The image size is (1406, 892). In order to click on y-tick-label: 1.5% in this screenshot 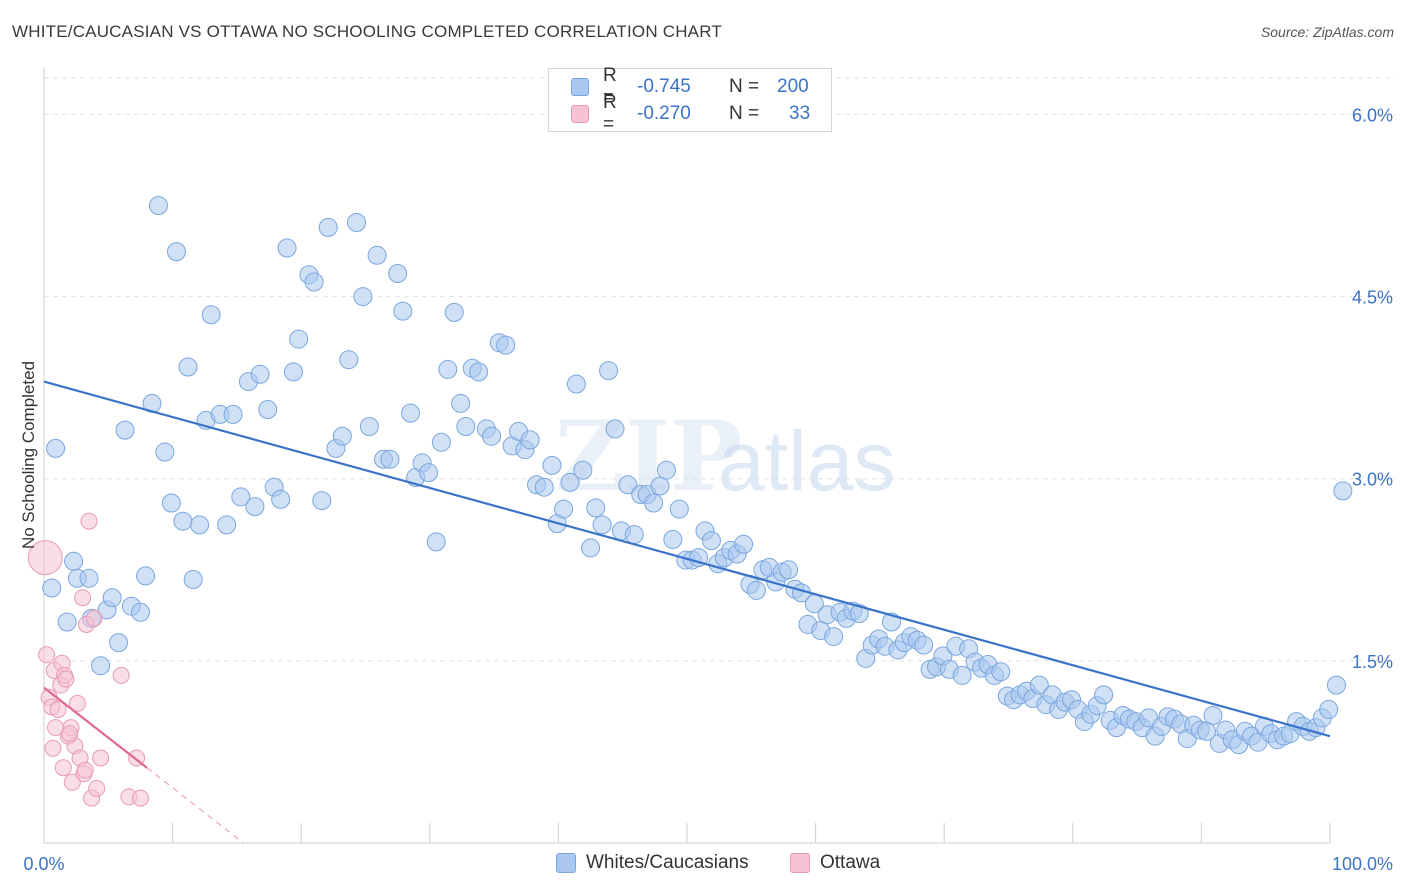, I will do `click(1372, 662)`.